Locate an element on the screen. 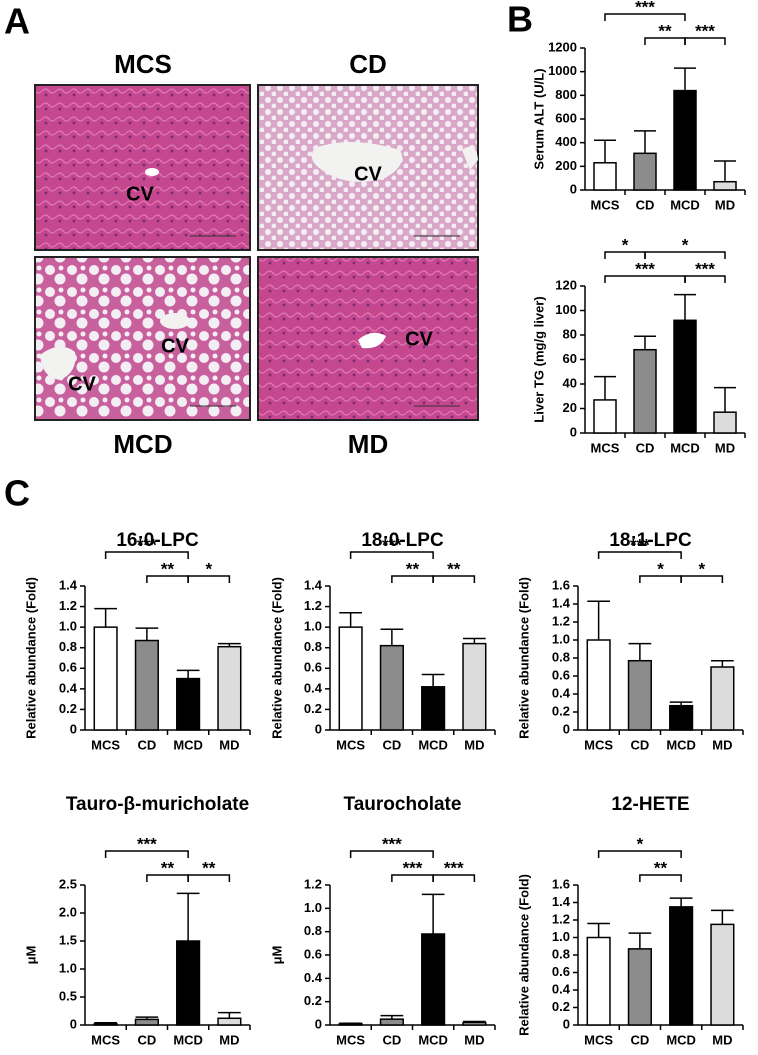 The image size is (758, 1055). panel-letter: B is located at coordinates (520, 20).